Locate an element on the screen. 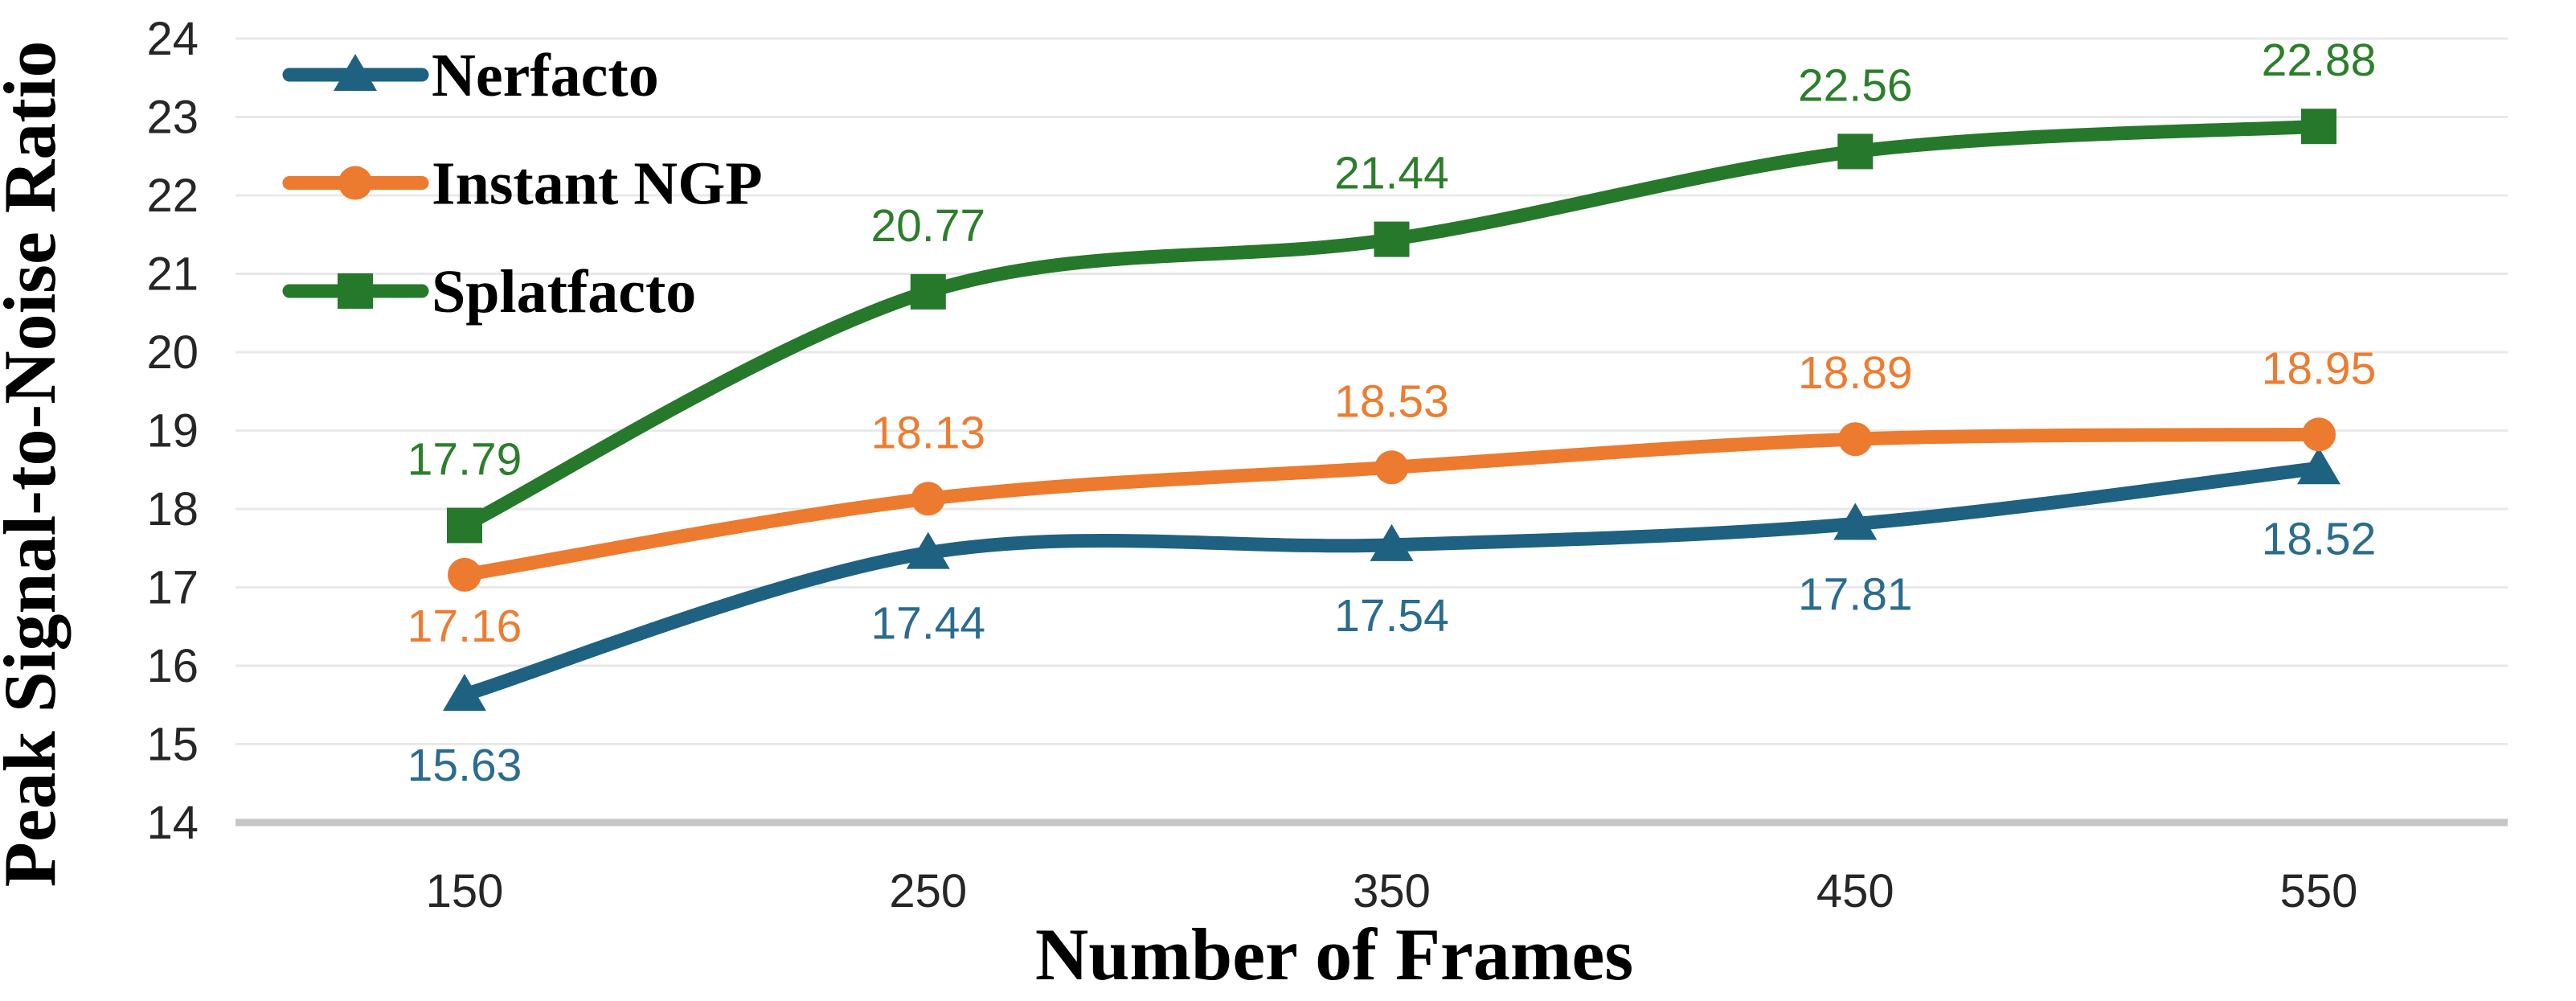 The height and width of the screenshot is (1001, 2576). data-label-nerfacto-350: 17.54 is located at coordinates (1391, 616).